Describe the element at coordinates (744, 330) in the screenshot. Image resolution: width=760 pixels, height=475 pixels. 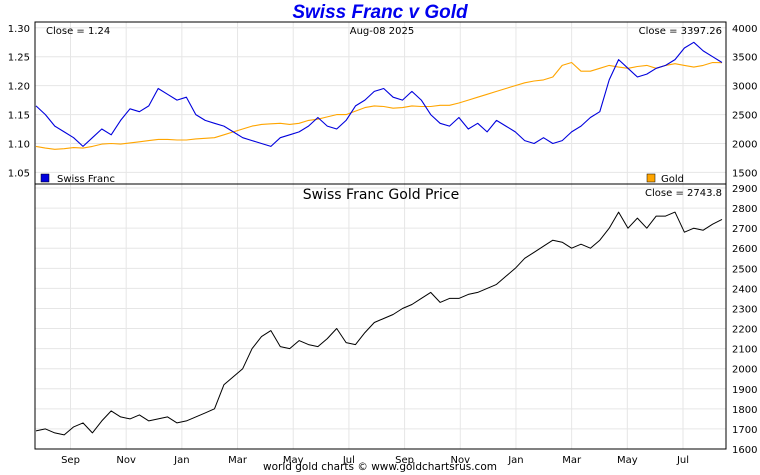
I see `right-tick-label: 2200` at that location.